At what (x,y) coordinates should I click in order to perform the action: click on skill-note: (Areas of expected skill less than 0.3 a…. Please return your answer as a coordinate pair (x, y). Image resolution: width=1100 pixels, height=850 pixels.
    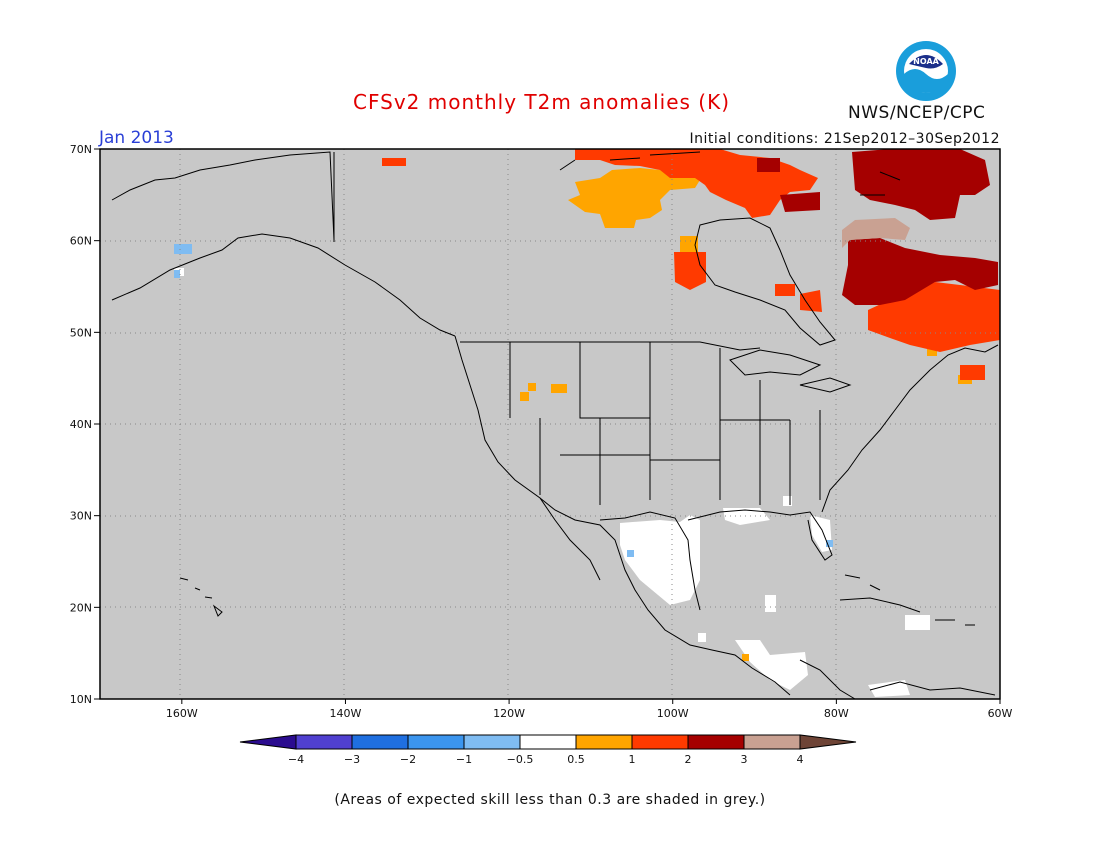
    Looking at the image, I should click on (550, 800).